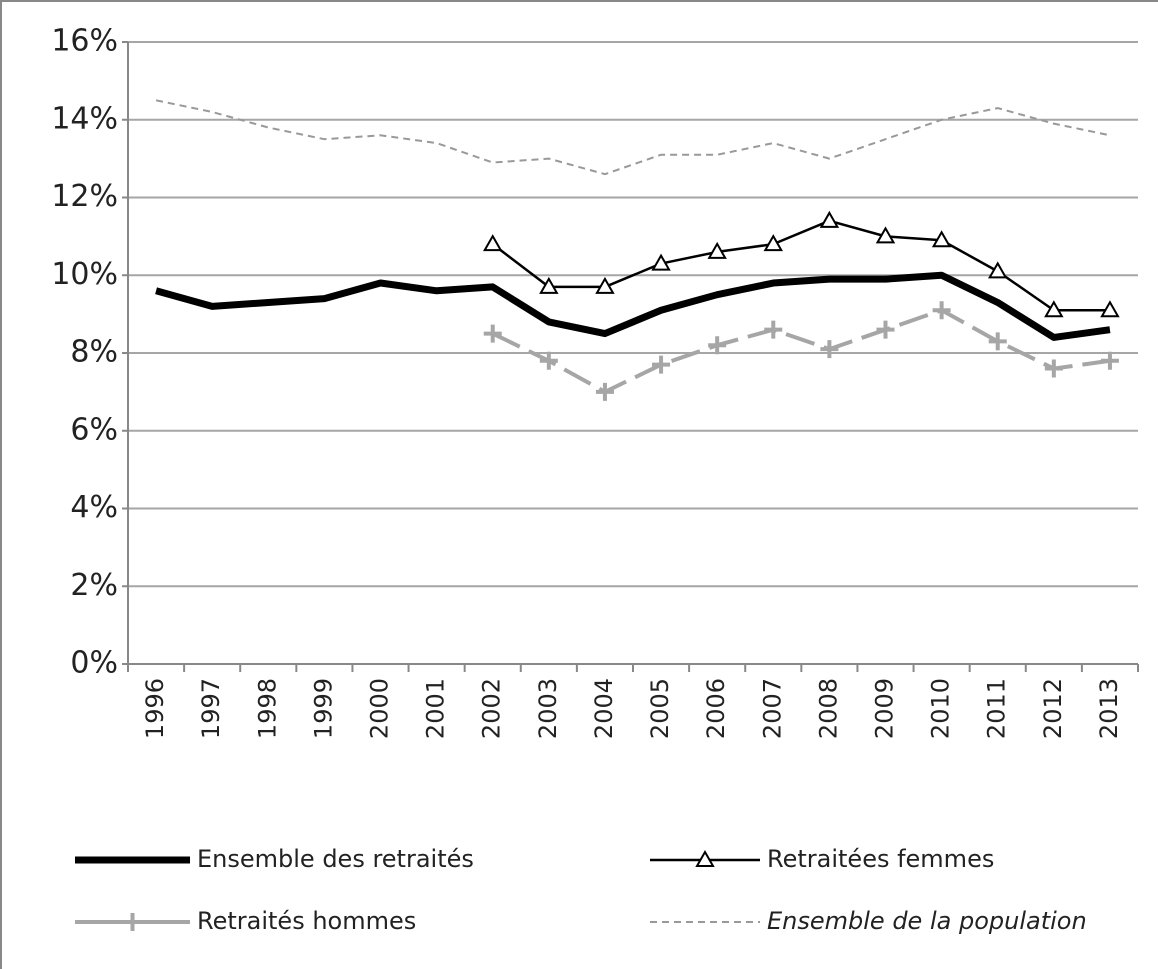 The height and width of the screenshot is (969, 1158). I want to click on x-tick-label: 2008, so click(828, 708).